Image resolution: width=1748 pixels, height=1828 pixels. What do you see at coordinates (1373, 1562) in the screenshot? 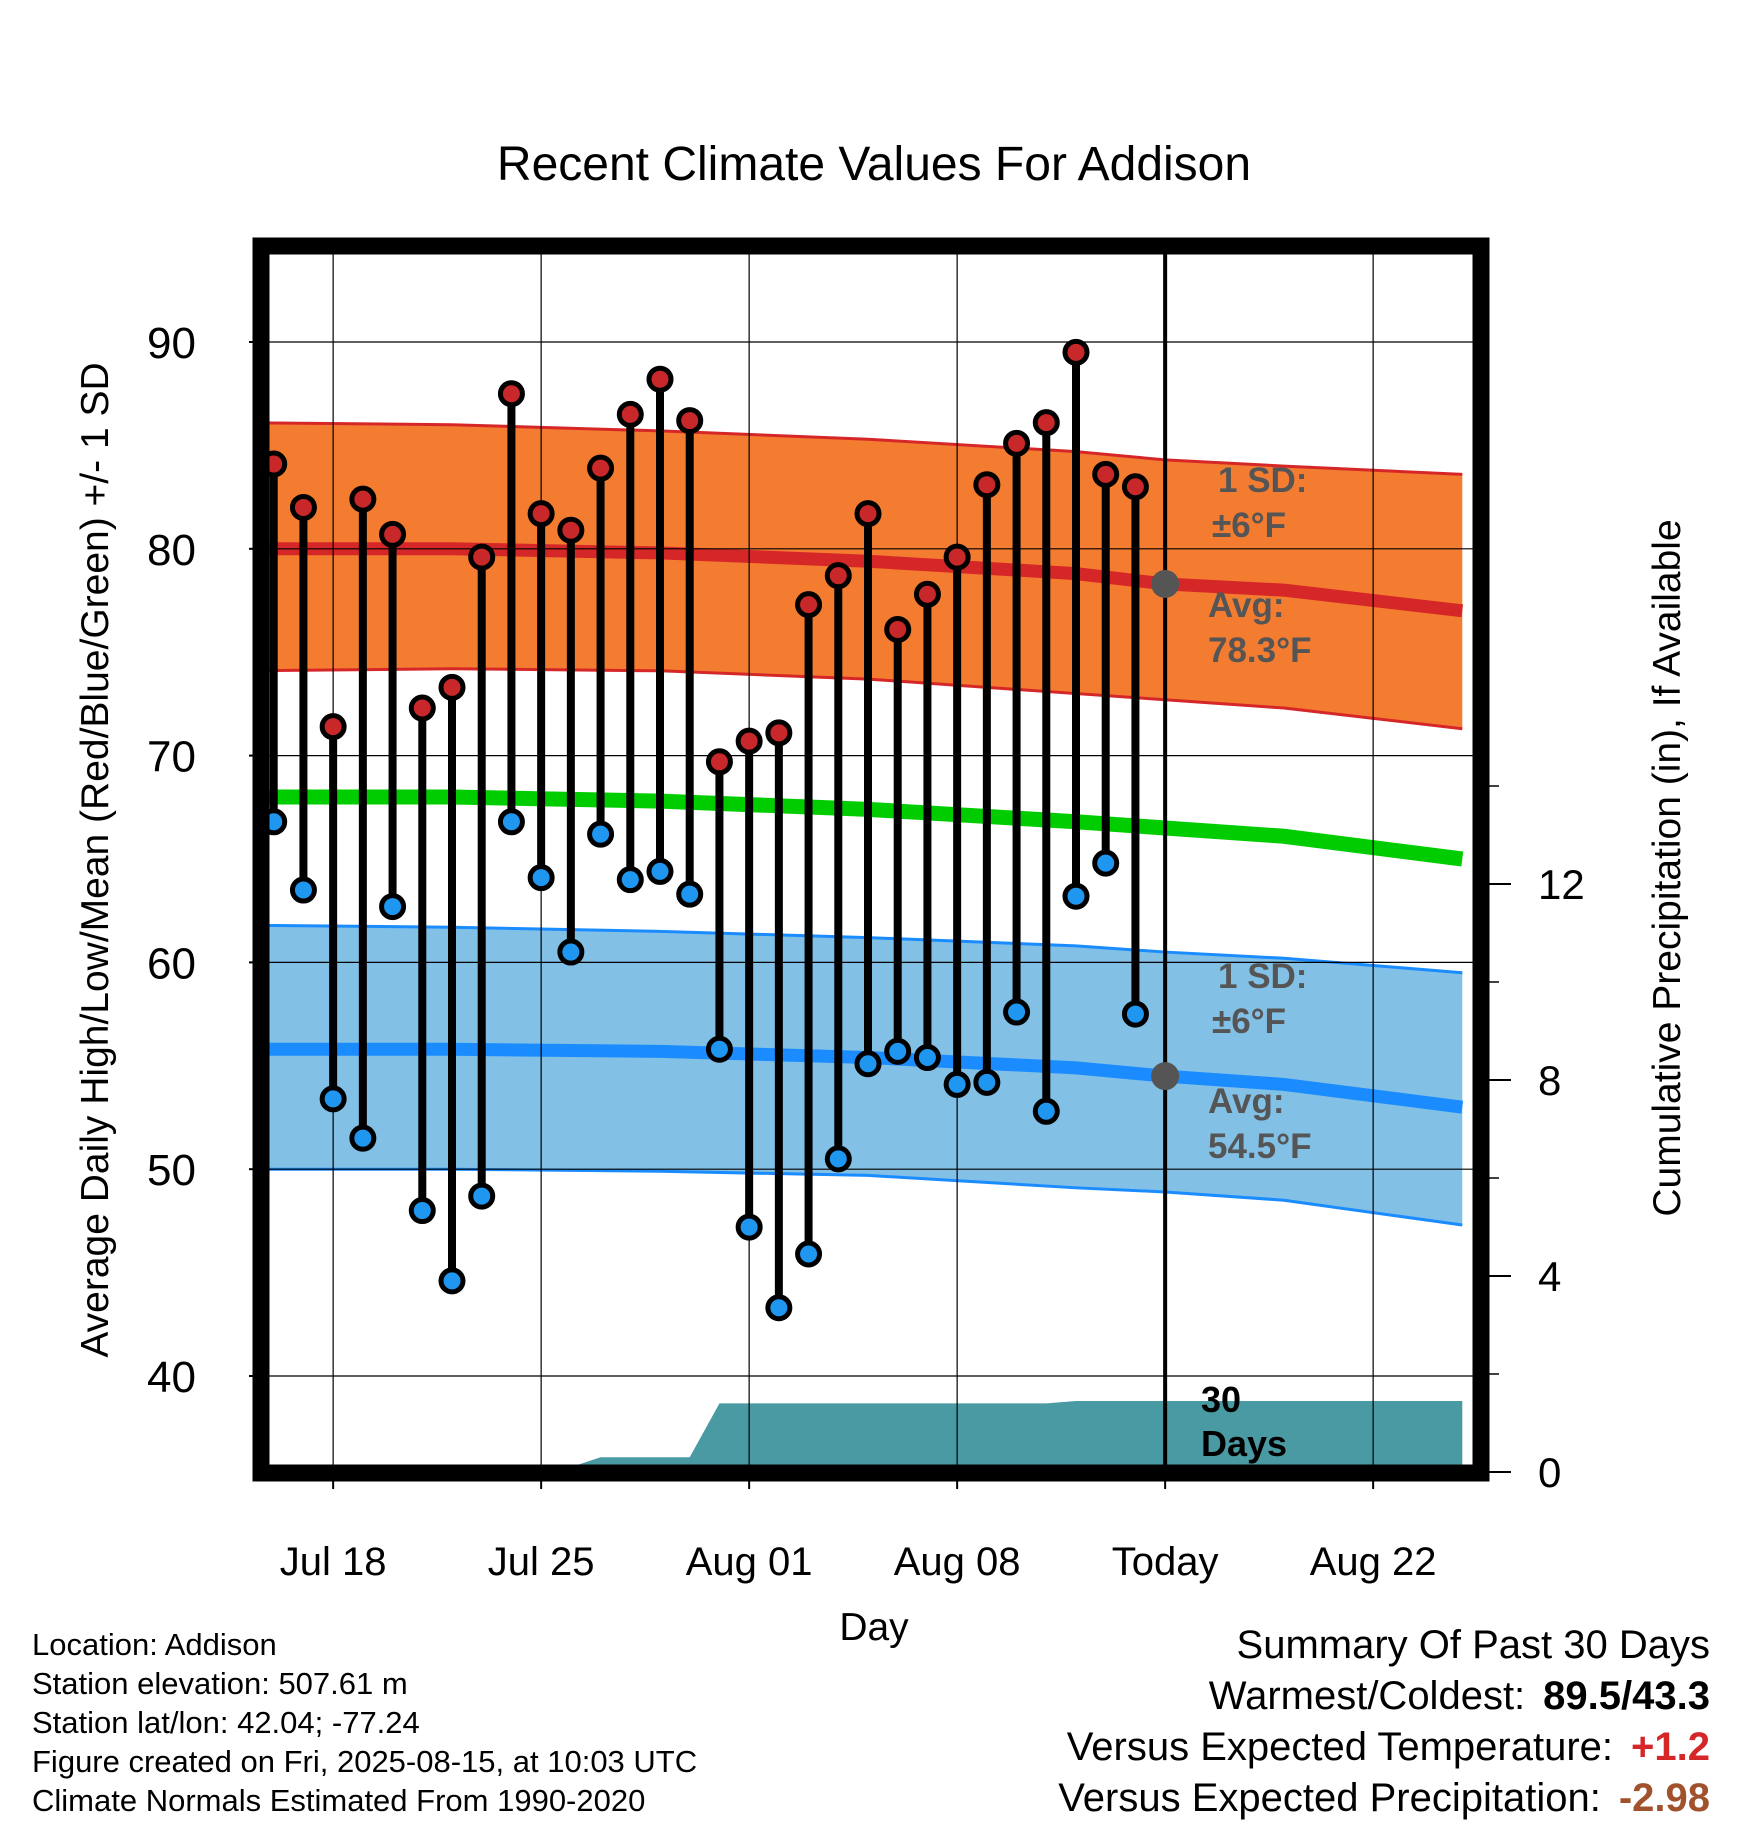
I see `x-tick-label: Aug 22` at bounding box center [1373, 1562].